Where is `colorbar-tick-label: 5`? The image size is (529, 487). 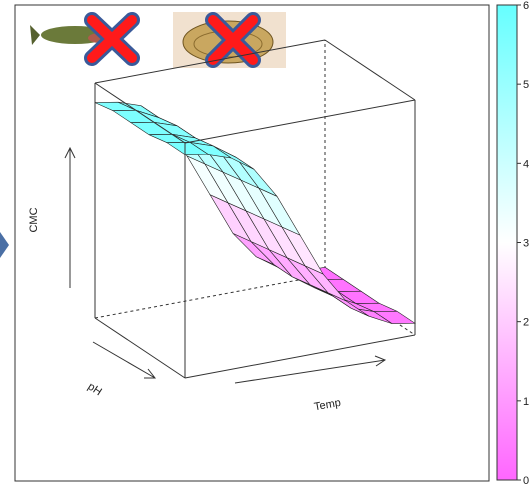 colorbar-tick-label: 5 is located at coordinates (526, 85).